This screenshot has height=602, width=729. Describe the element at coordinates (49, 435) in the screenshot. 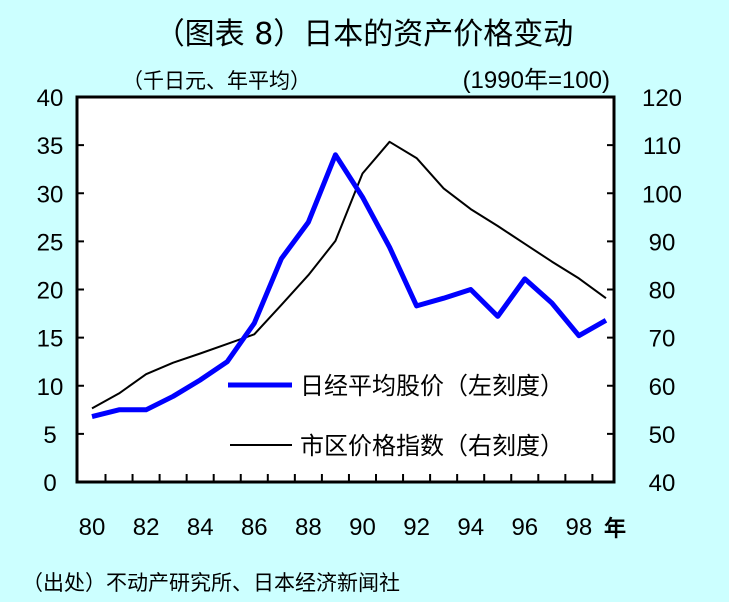

I see `left-tick-label: 5` at that location.